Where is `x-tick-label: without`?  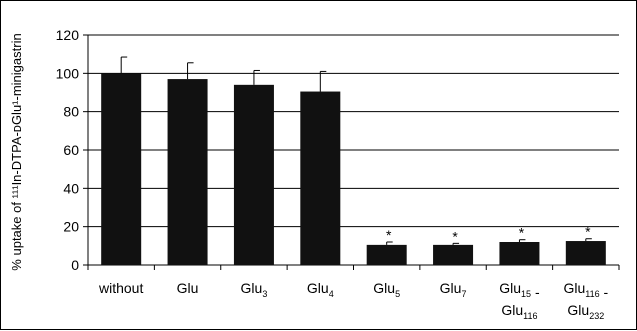
x-tick-label: without is located at coordinates (120, 288).